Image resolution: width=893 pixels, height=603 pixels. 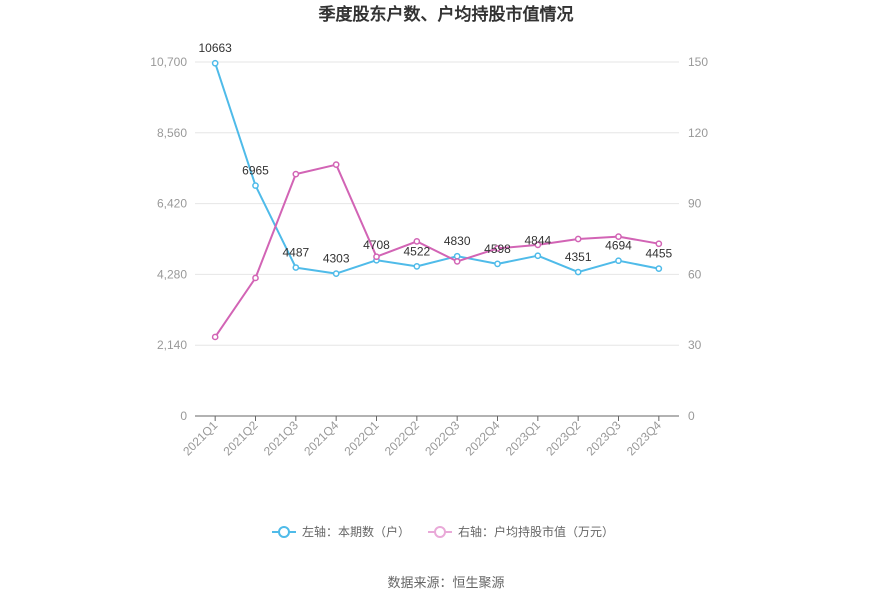 I want to click on x-tick-label: 2023Q3, so click(x=604, y=438).